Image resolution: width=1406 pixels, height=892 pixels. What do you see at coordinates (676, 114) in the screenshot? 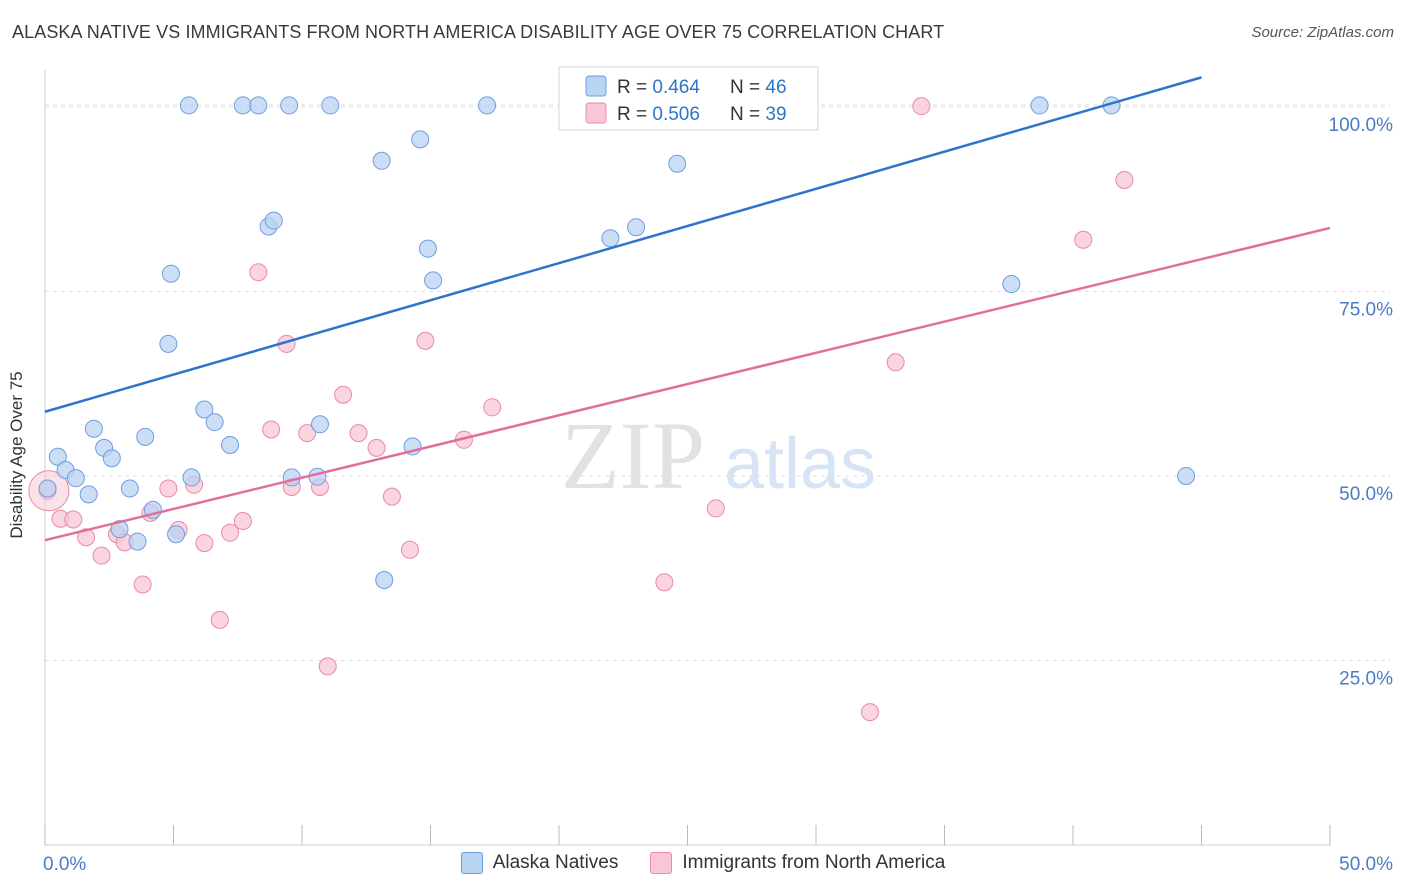
I see `legend-r-value: 0.506` at bounding box center [676, 114].